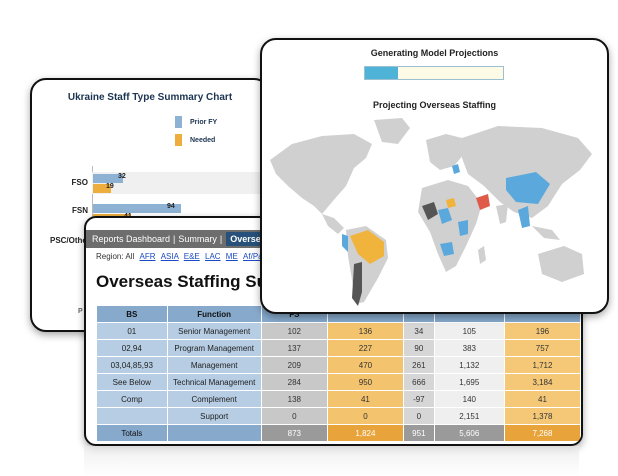 Image resolution: width=618 pixels, height=476 pixels. I want to click on table-row: 01 Senior Management 102 136 34 105 196, so click(338, 331).